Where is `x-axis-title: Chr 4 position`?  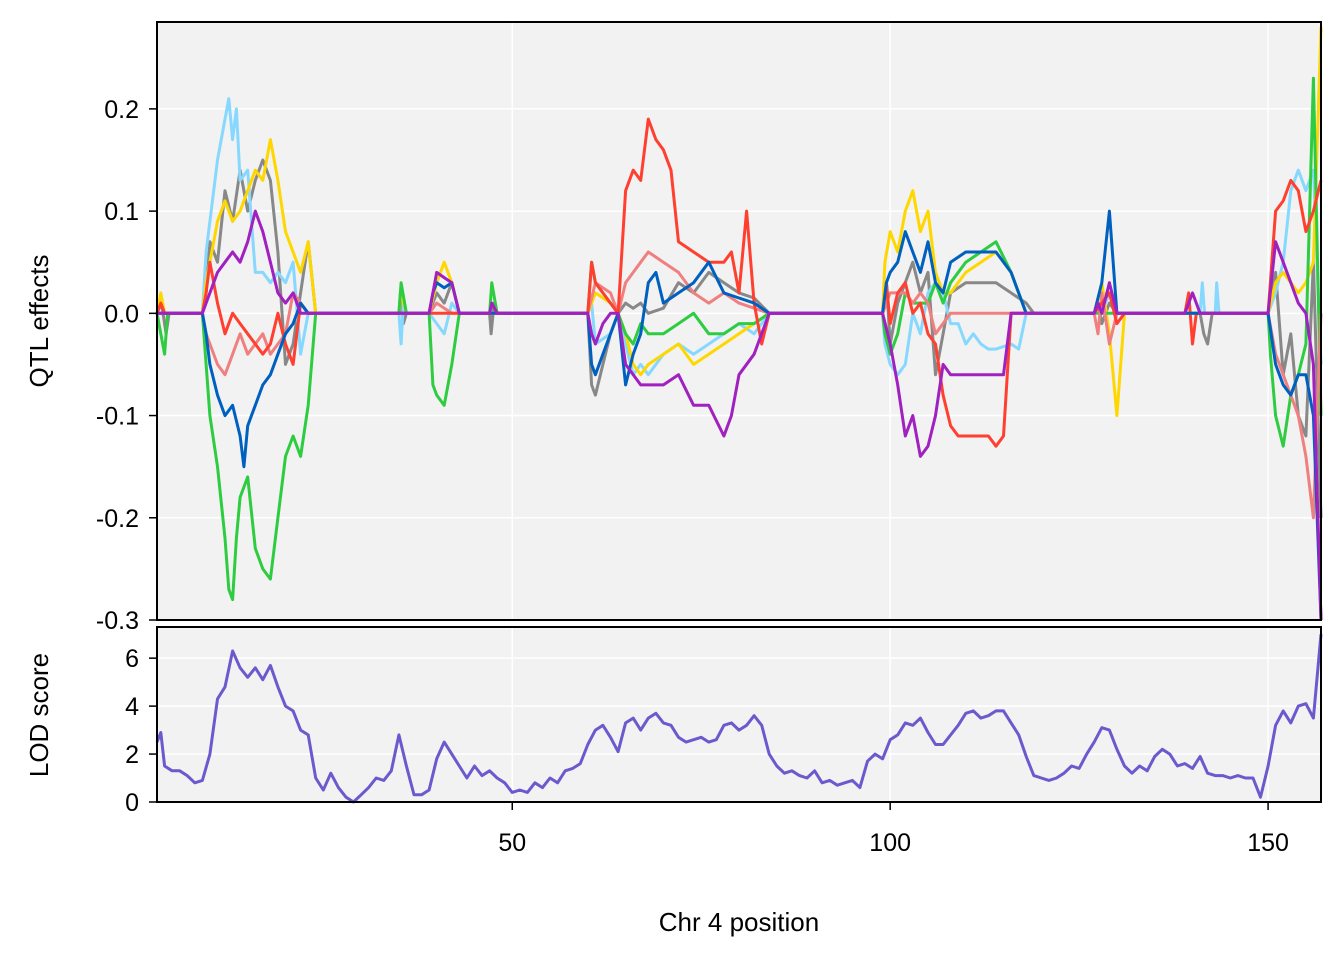
x-axis-title: Chr 4 position is located at coordinates (739, 922).